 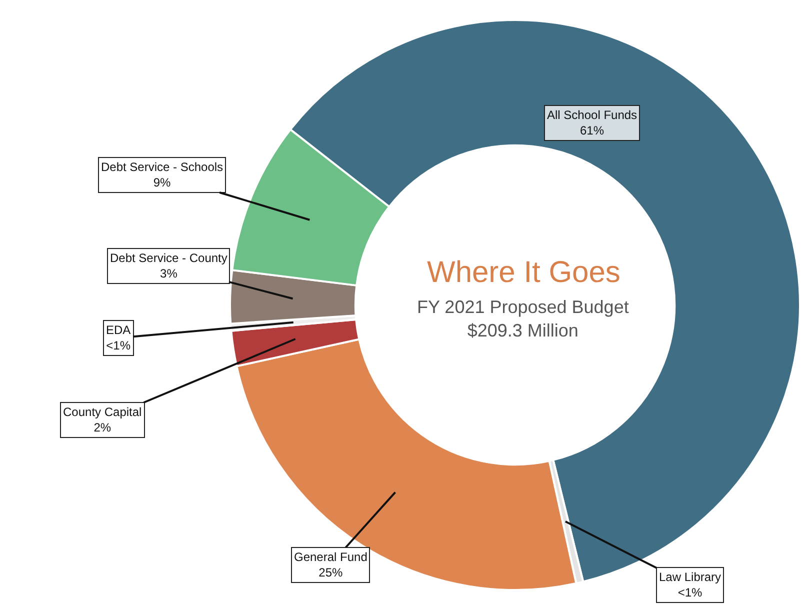 I want to click on data-label: 2%, so click(x=103, y=427).